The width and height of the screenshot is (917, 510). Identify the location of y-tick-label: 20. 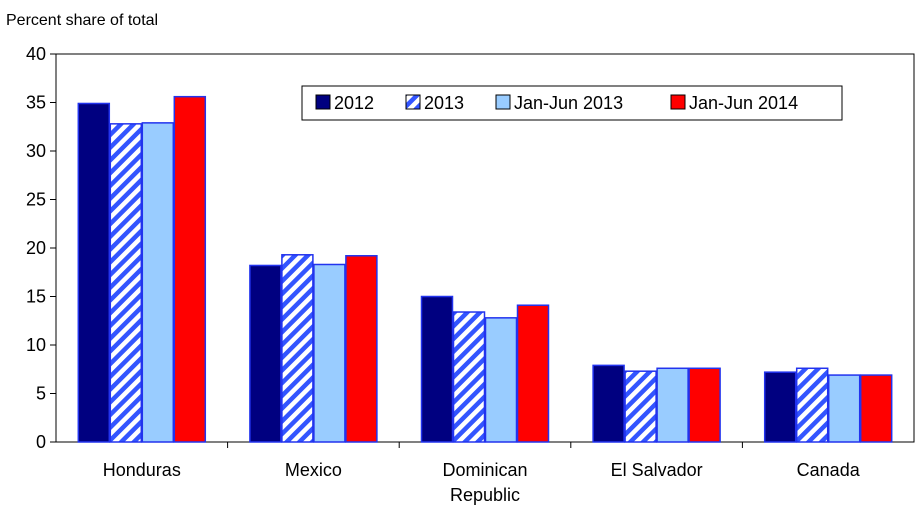
(36, 248).